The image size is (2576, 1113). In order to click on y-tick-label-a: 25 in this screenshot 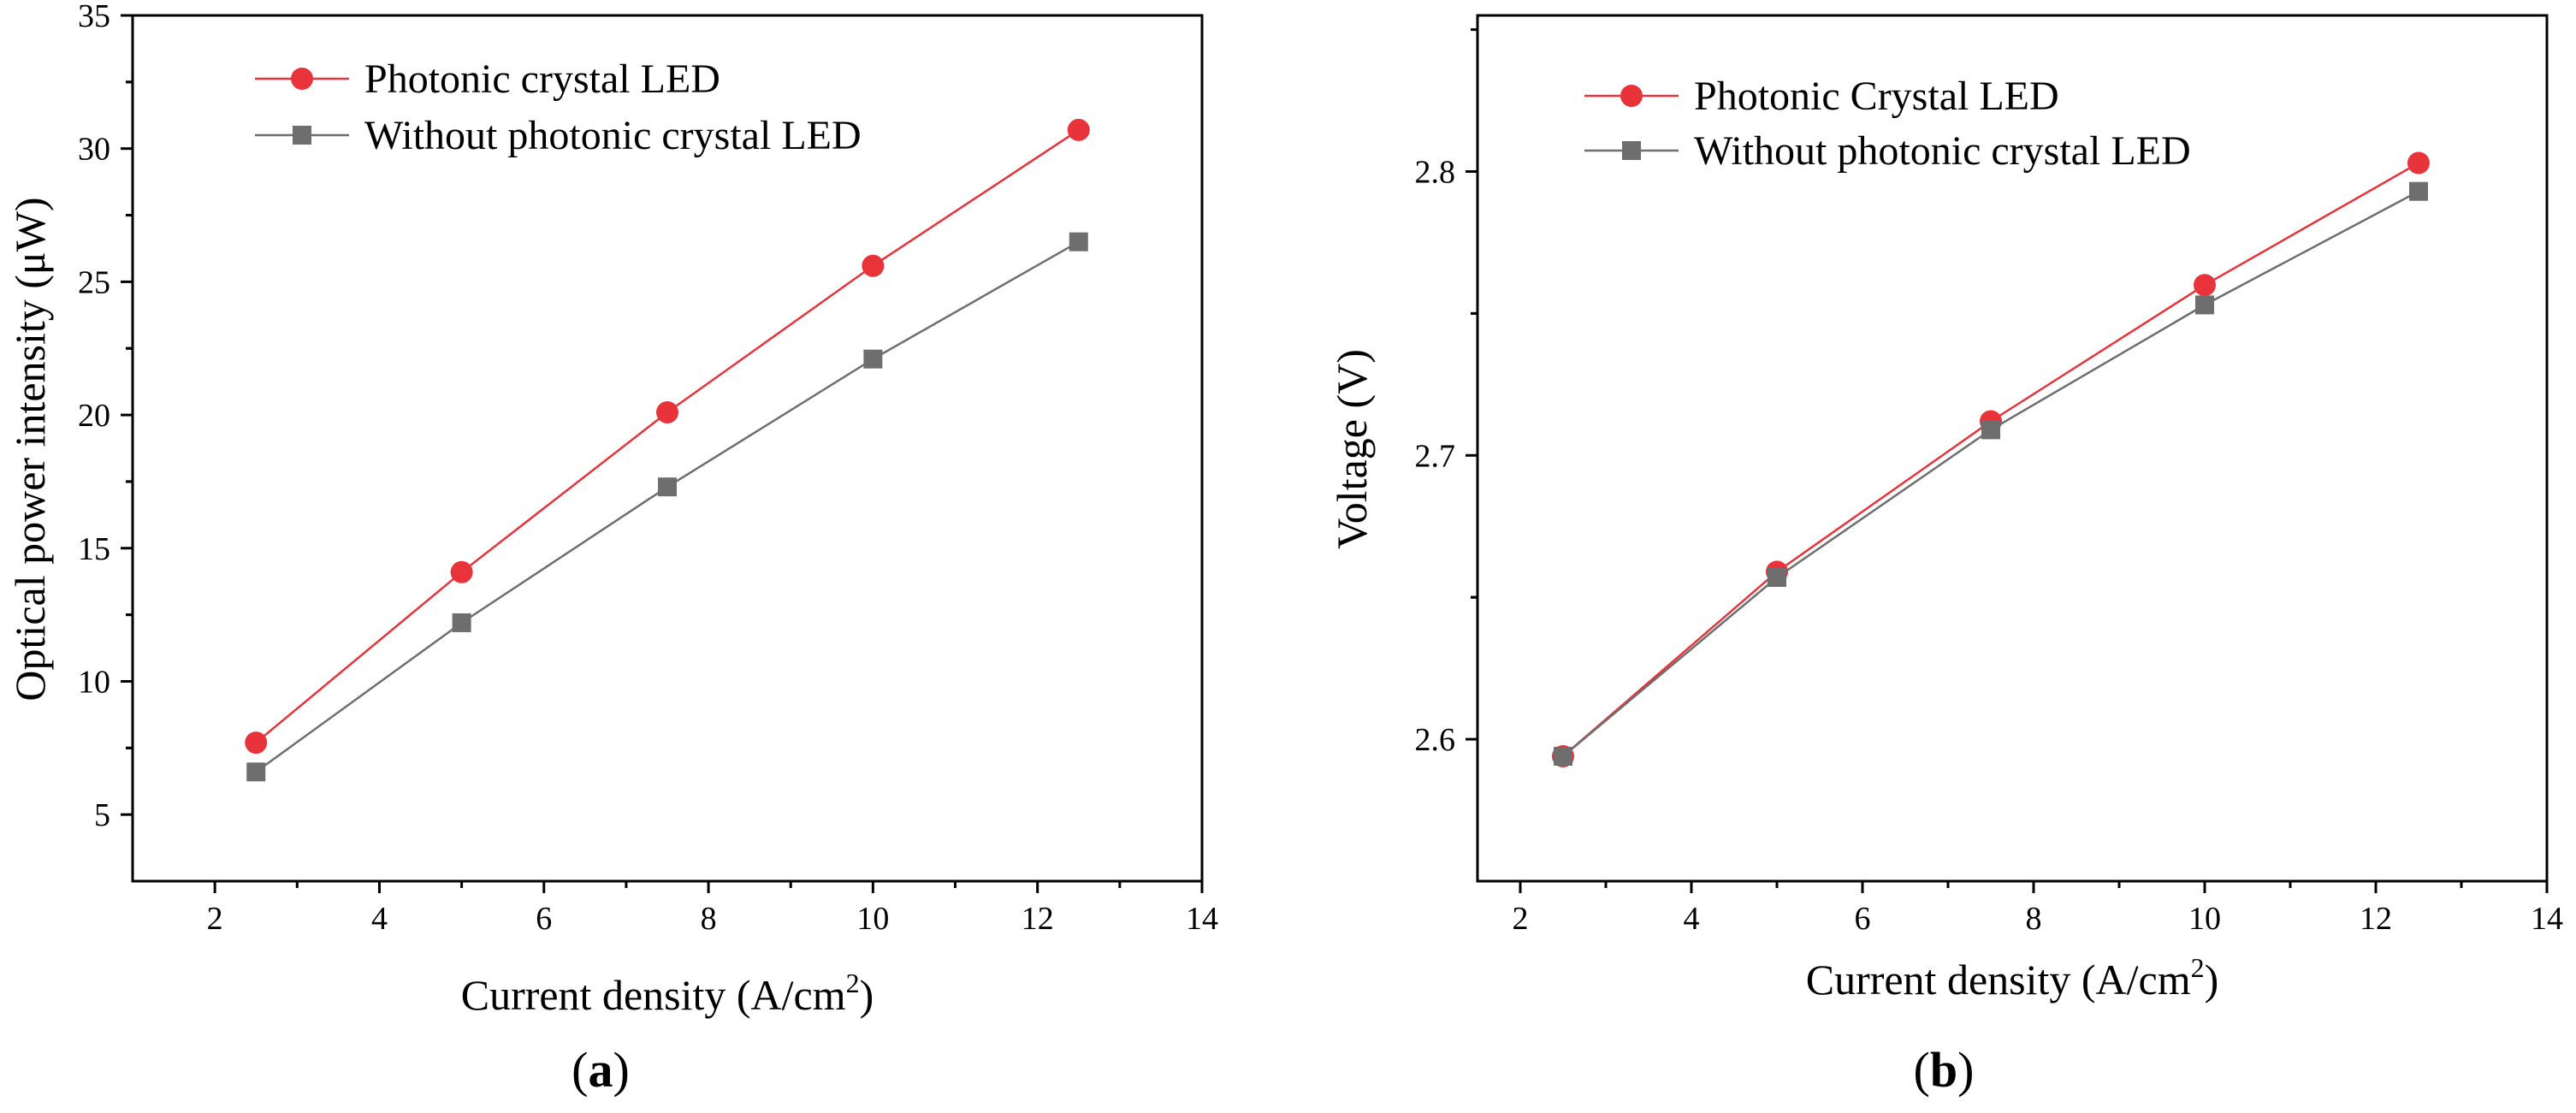, I will do `click(94, 282)`.